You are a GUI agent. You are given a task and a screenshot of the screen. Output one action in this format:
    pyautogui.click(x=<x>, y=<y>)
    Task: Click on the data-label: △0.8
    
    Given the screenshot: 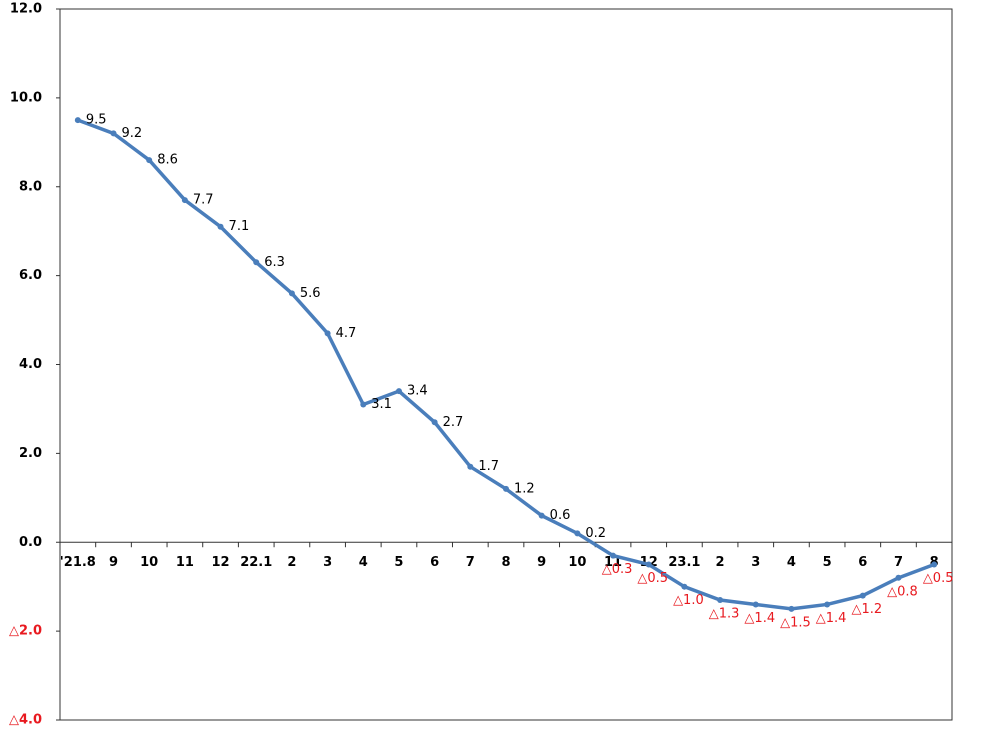 What is the action you would take?
    pyautogui.click(x=902, y=591)
    